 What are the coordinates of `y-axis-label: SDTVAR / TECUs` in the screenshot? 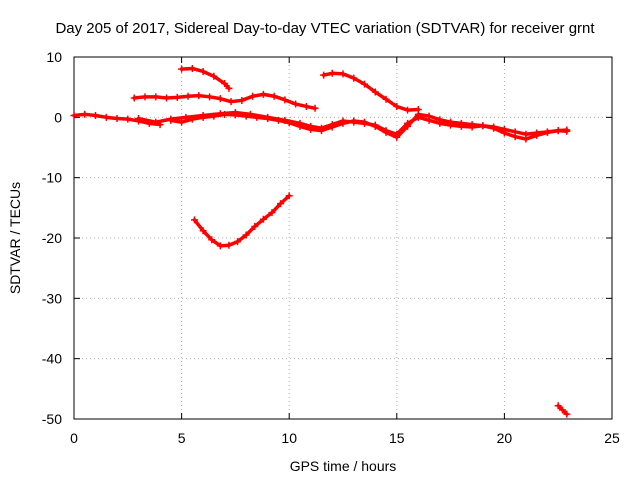 It's located at (15, 238).